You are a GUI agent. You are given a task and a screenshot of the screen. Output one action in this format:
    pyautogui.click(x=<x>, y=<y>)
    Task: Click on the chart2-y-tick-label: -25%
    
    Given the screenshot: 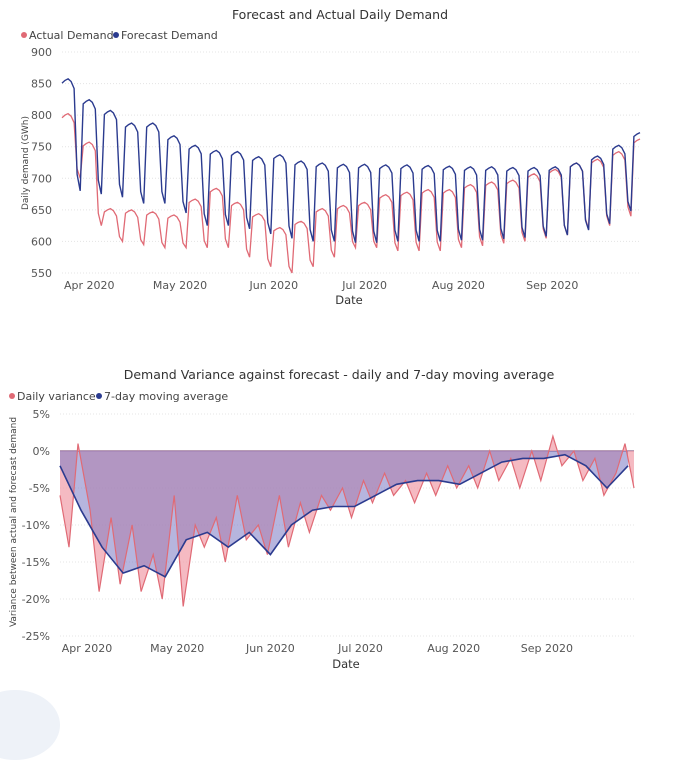 What is the action you would take?
    pyautogui.click(x=36, y=636)
    